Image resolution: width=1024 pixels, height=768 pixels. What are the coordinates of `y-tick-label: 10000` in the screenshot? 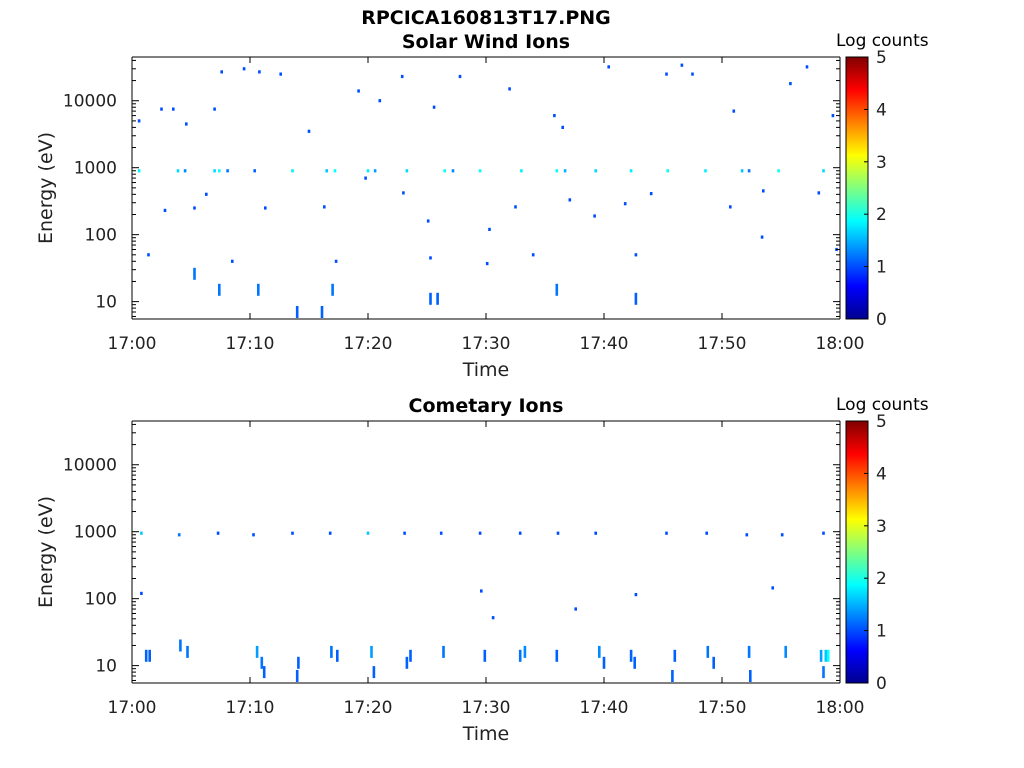 It's located at (90, 102).